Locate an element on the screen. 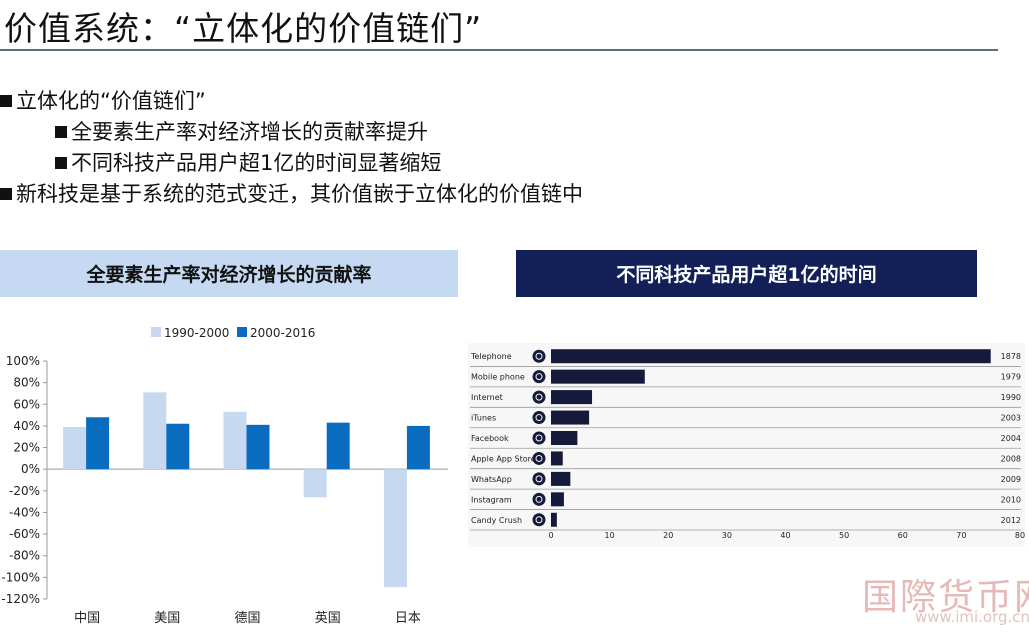  music-note-icon is located at coordinates (539, 418).